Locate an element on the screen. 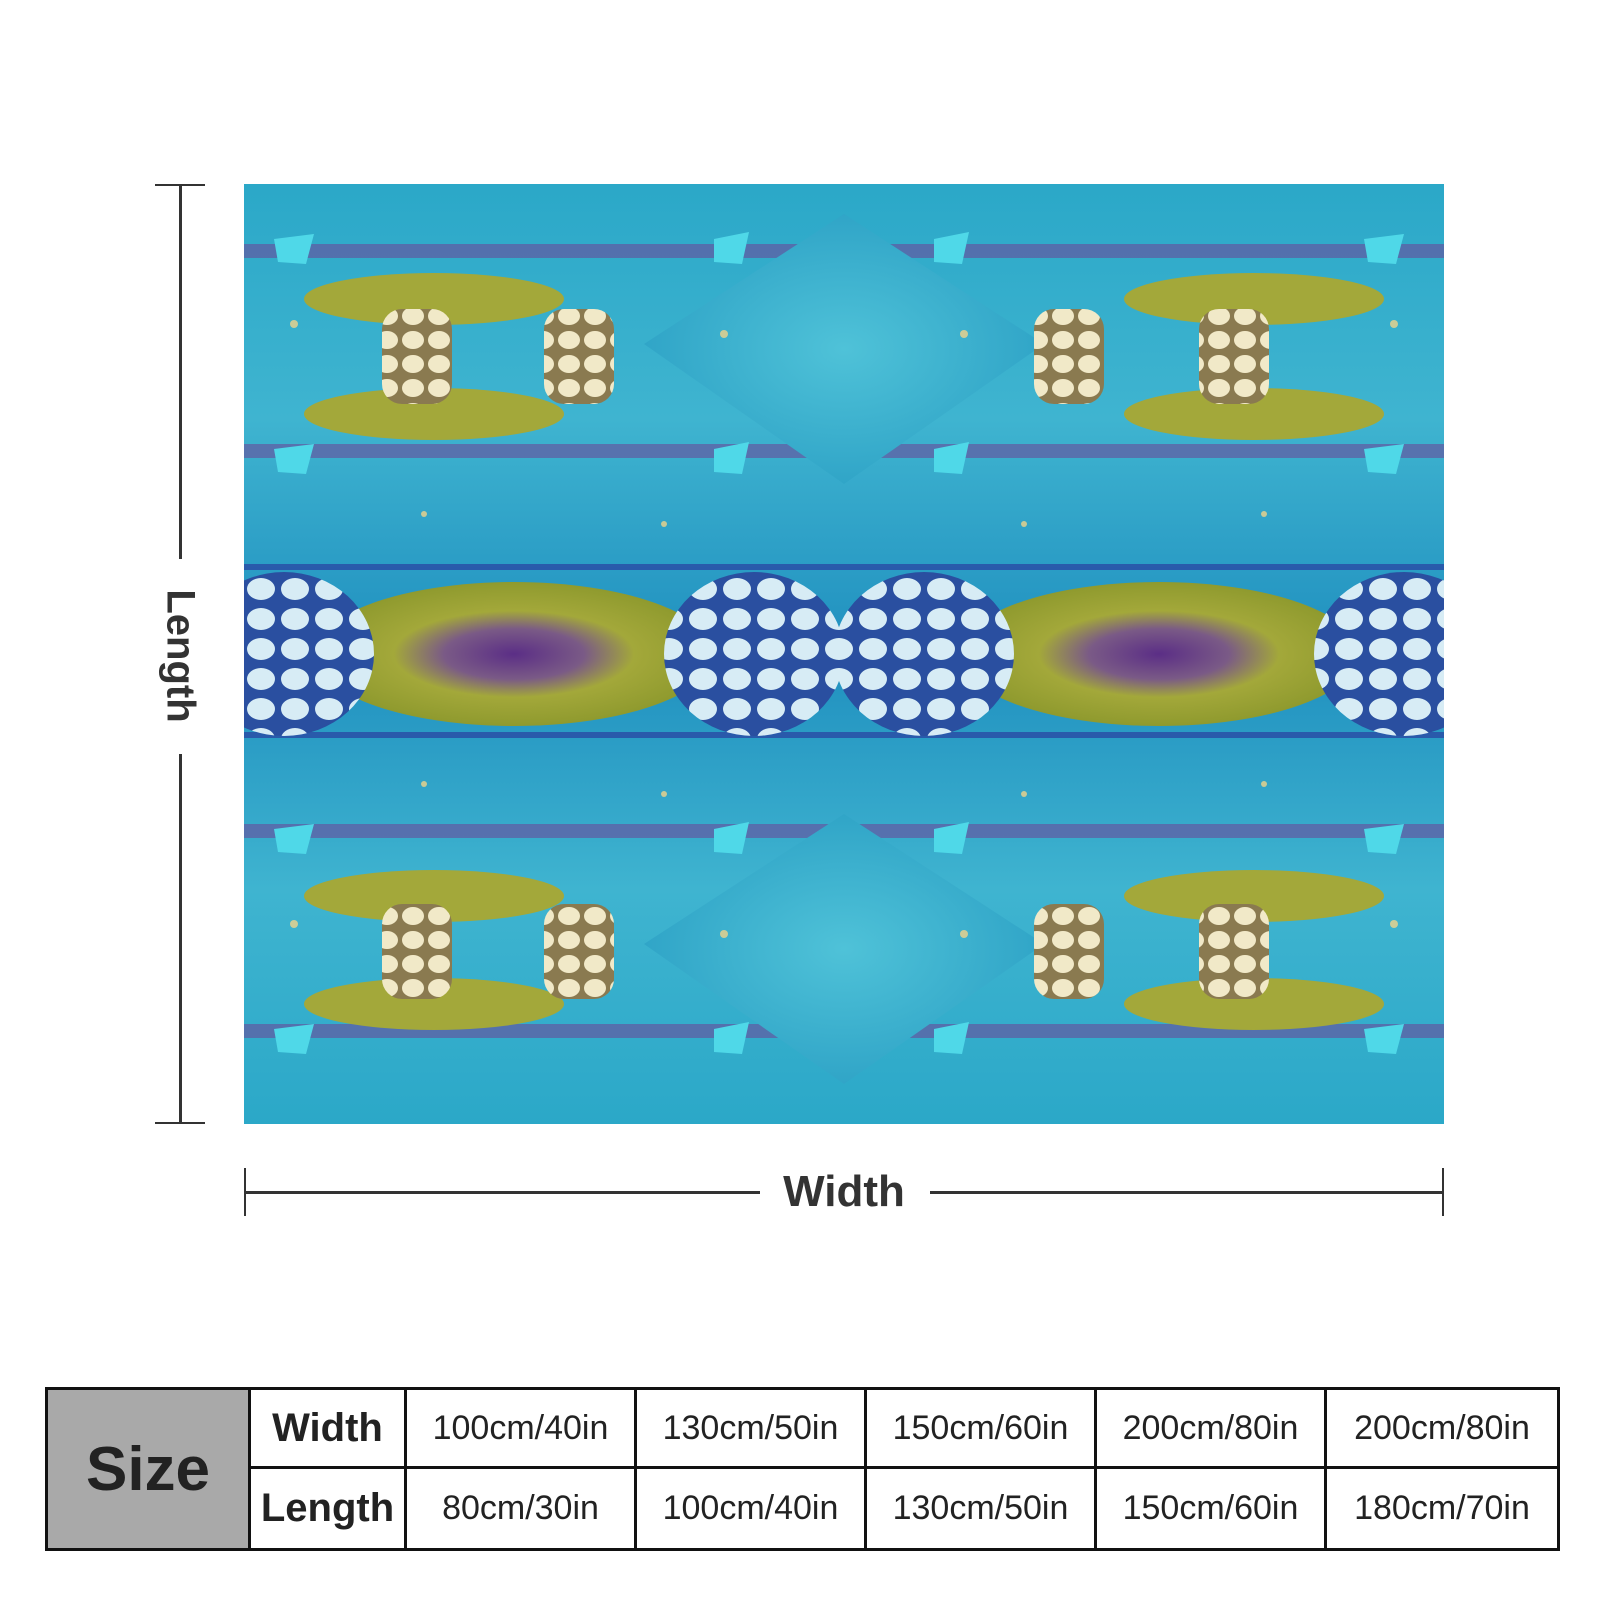  table-cell: 180cm/70in is located at coordinates (1442, 1508).